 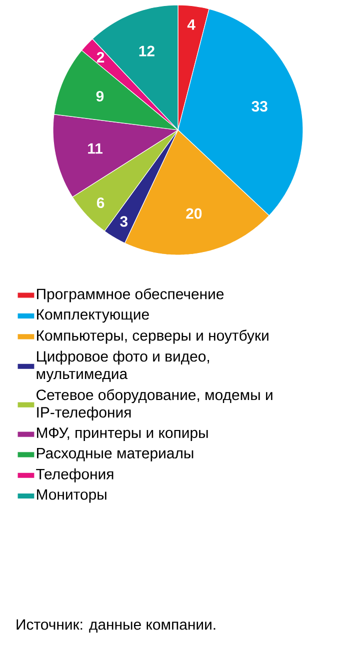 What do you see at coordinates (95, 148) in the screenshot?
I see `data-label: 11` at bounding box center [95, 148].